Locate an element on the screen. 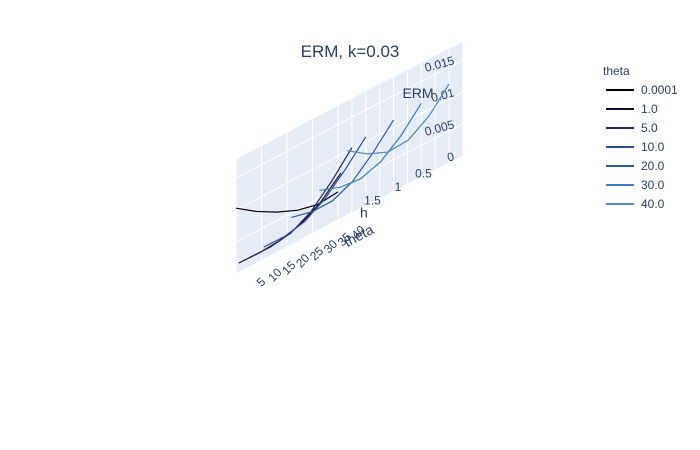 The width and height of the screenshot is (700, 450). legend-label: 10.0 is located at coordinates (653, 147).